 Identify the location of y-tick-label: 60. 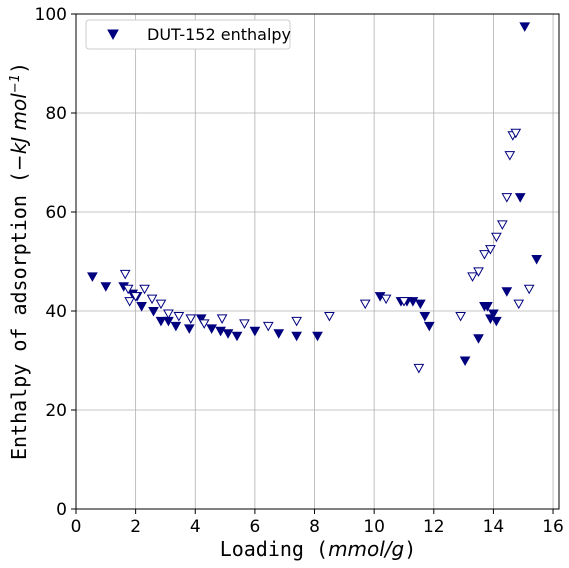
(56, 213).